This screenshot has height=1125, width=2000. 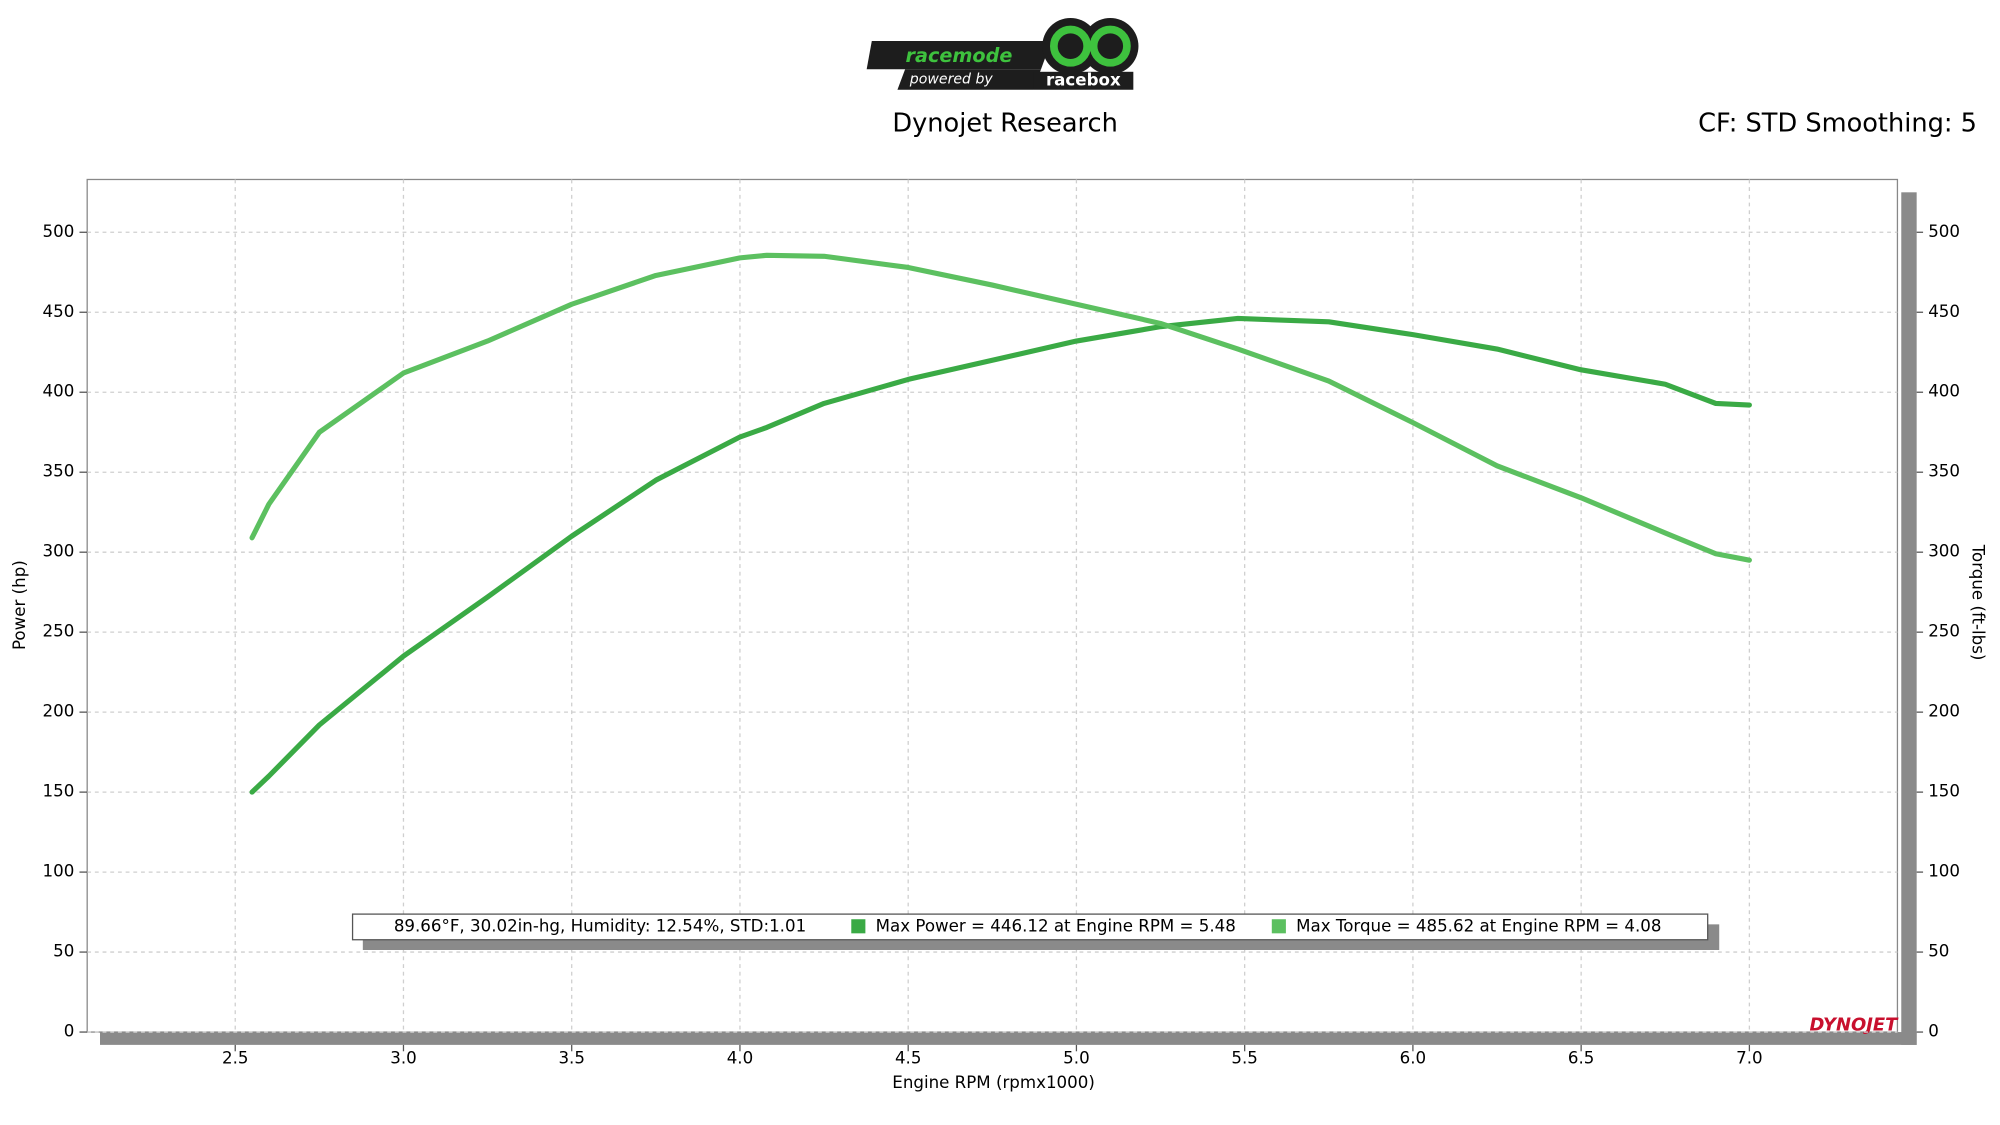 What do you see at coordinates (59, 471) in the screenshot?
I see `y-tick-label: 350` at bounding box center [59, 471].